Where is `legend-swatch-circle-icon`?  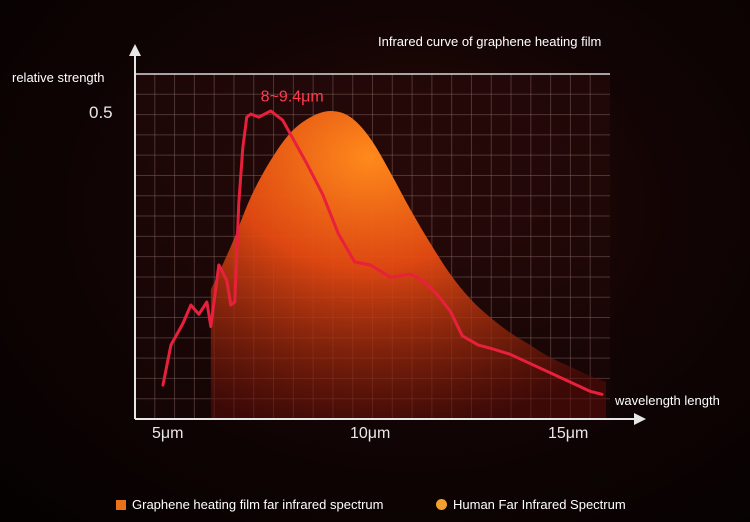 legend-swatch-circle-icon is located at coordinates (441, 504).